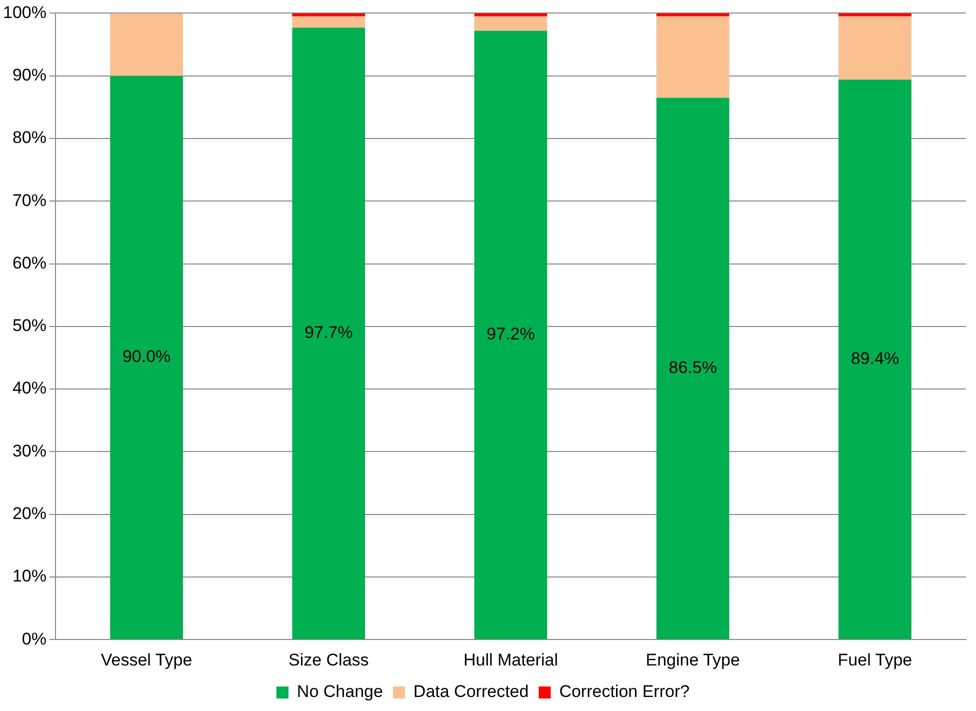 Image resolution: width=976 pixels, height=711 pixels. What do you see at coordinates (29, 200) in the screenshot?
I see `y-tick-label: 70%` at bounding box center [29, 200].